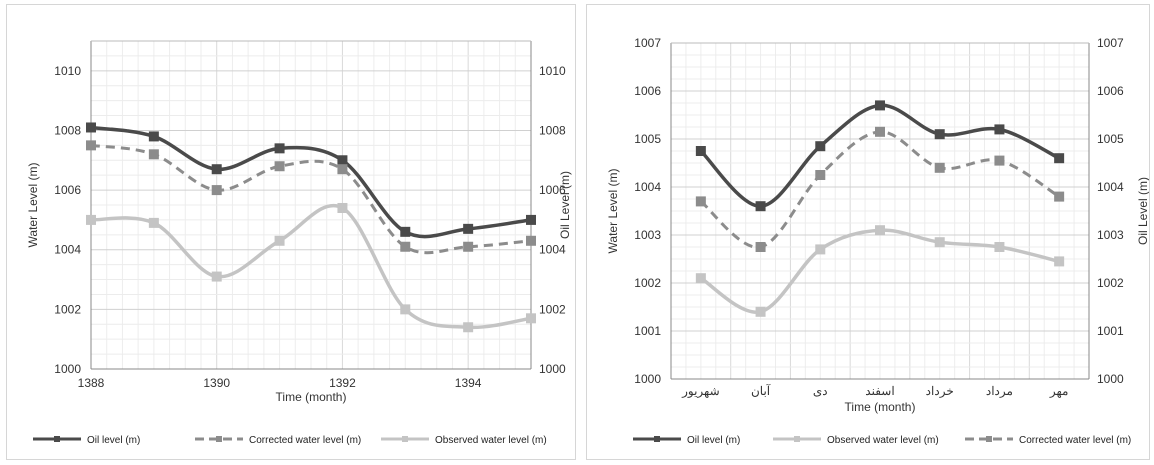 The width and height of the screenshot is (1154, 465). What do you see at coordinates (1110, 235) in the screenshot?
I see `y-tick-label-right: 1003` at bounding box center [1110, 235].